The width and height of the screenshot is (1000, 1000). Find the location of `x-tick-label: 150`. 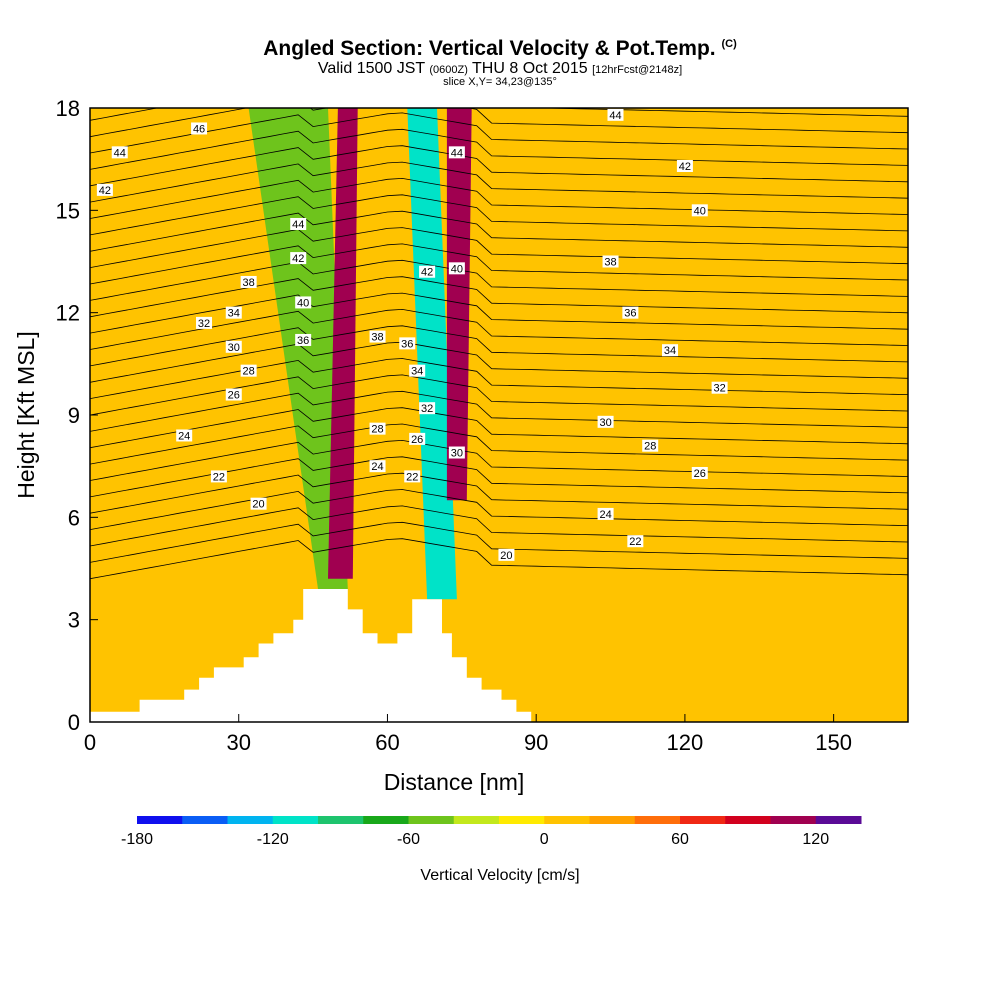

x-tick-label: 150 is located at coordinates (833, 742).